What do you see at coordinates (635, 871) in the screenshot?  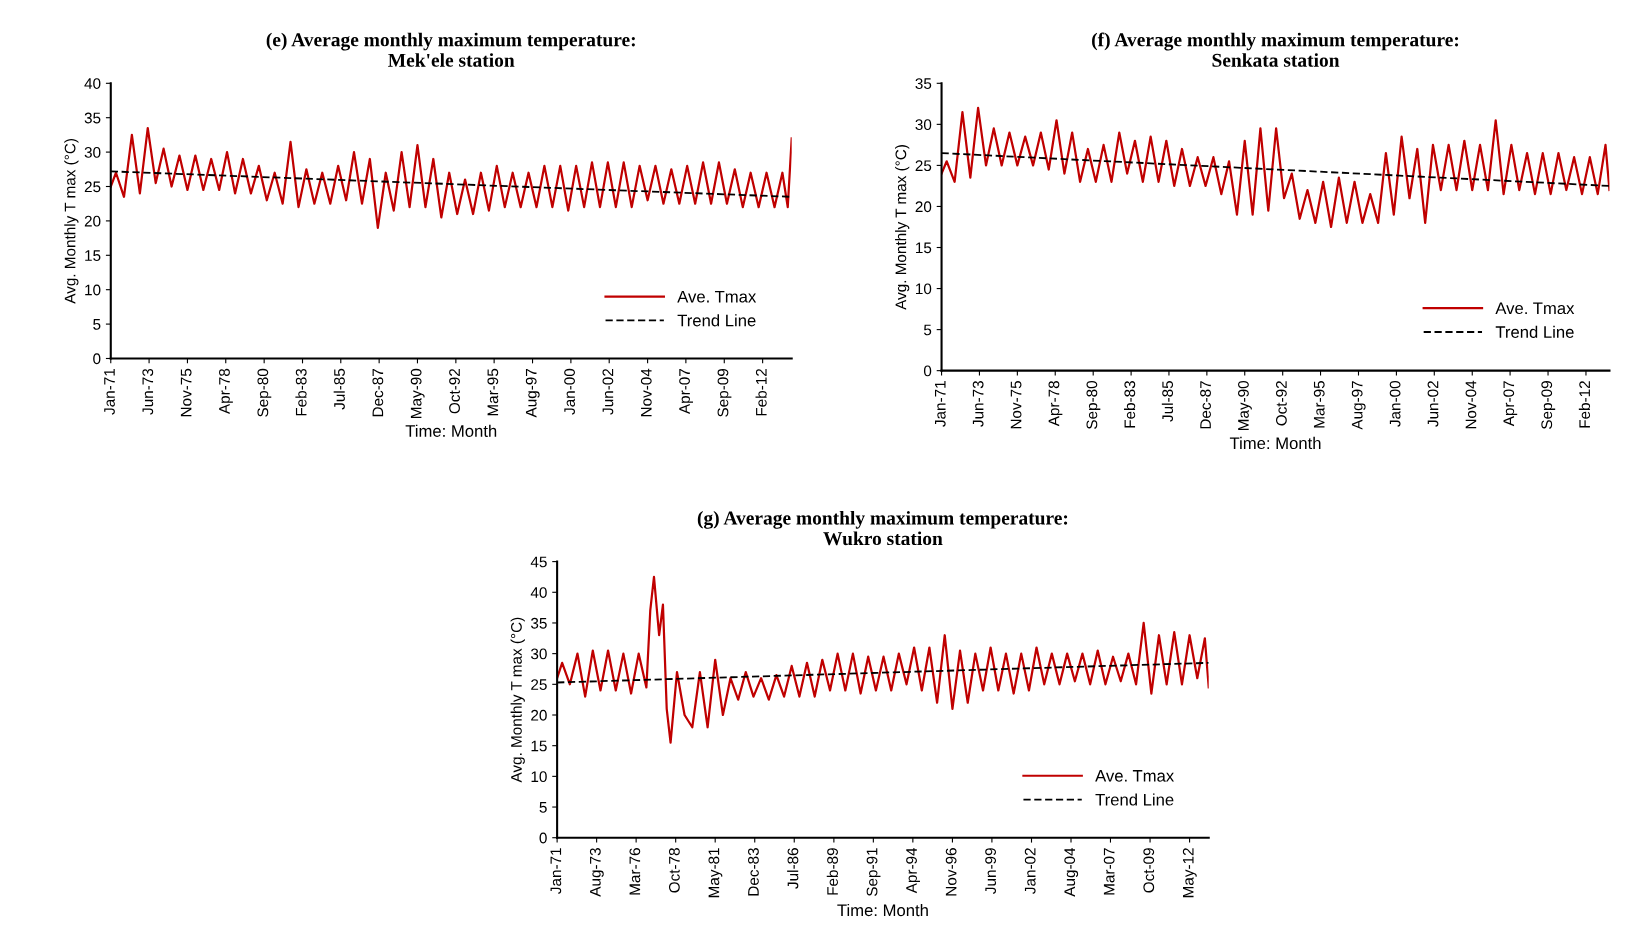 I see `x-tick-label: Mar-76` at bounding box center [635, 871].